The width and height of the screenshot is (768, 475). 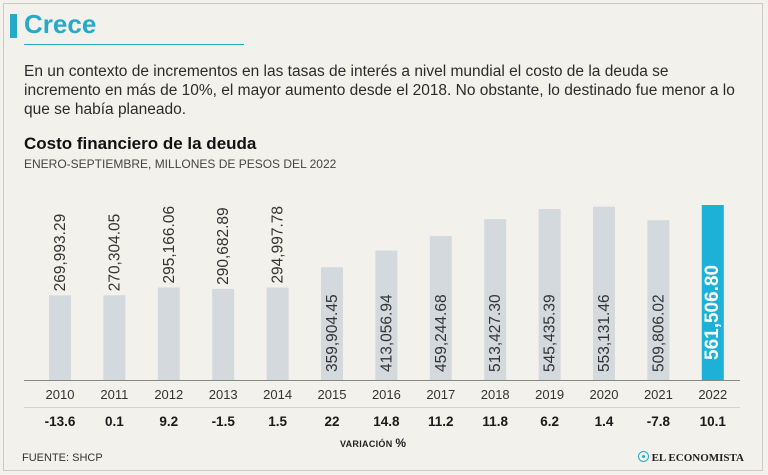 I want to click on variation-value-2015: 22, so click(x=331, y=421).